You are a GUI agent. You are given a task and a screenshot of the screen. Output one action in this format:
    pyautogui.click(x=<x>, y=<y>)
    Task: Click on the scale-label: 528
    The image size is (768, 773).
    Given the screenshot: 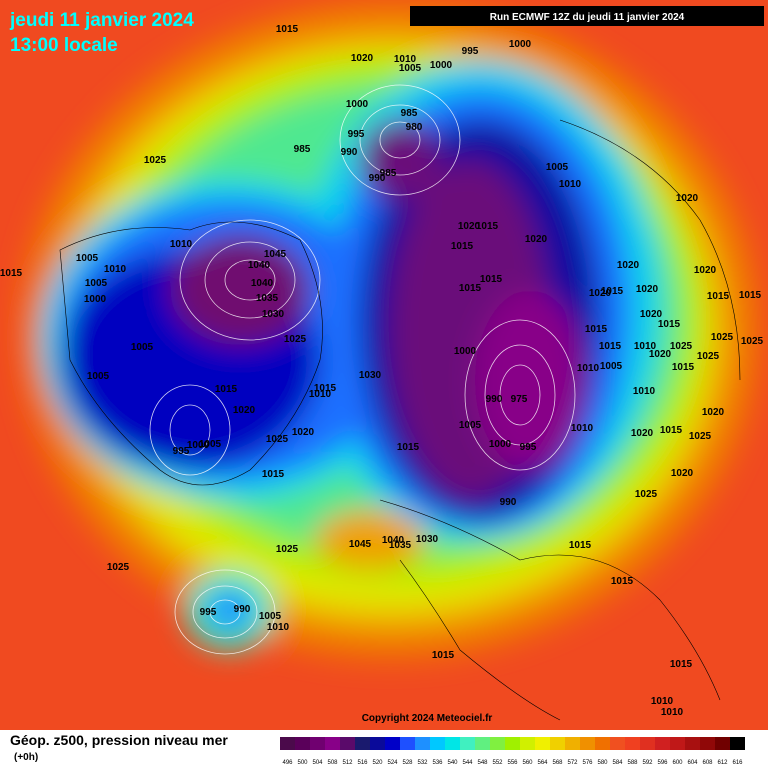 What is the action you would take?
    pyautogui.click(x=407, y=763)
    